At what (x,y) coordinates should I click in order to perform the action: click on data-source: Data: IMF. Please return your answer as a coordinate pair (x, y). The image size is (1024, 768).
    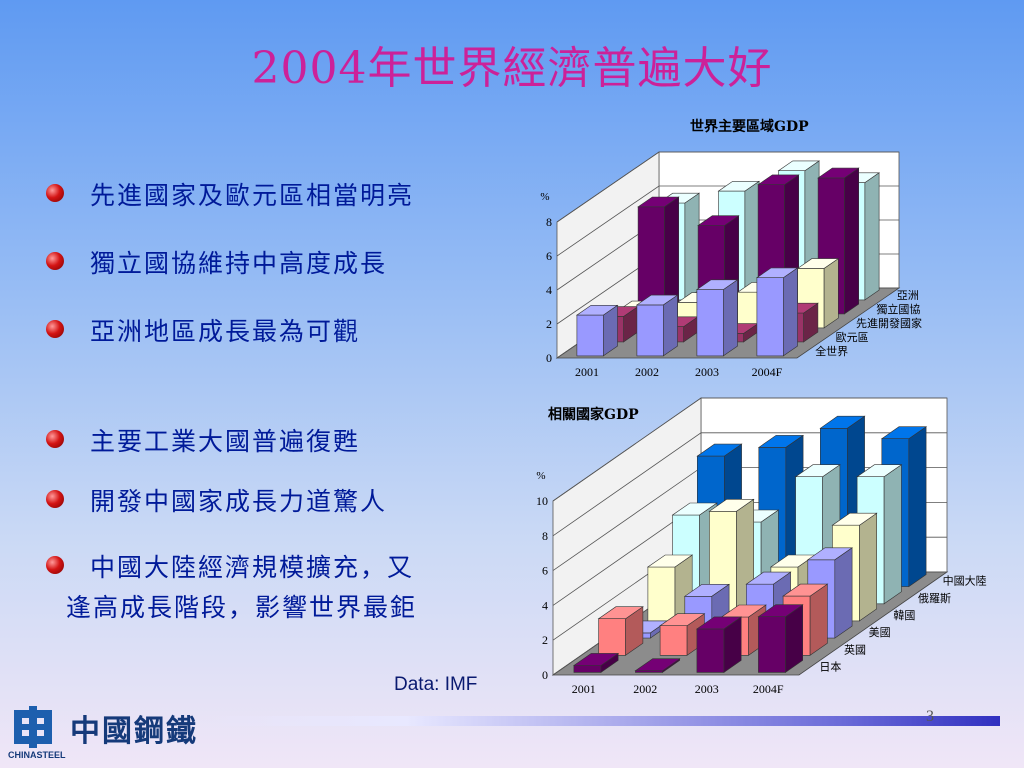
    Looking at the image, I should click on (436, 684).